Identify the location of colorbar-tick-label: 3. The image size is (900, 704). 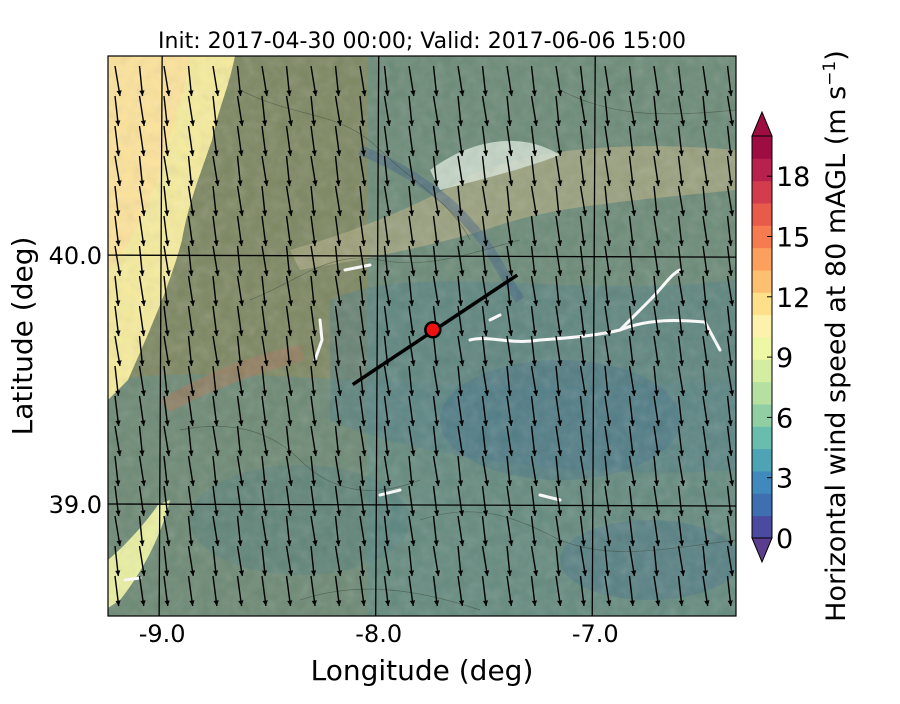
(784, 479).